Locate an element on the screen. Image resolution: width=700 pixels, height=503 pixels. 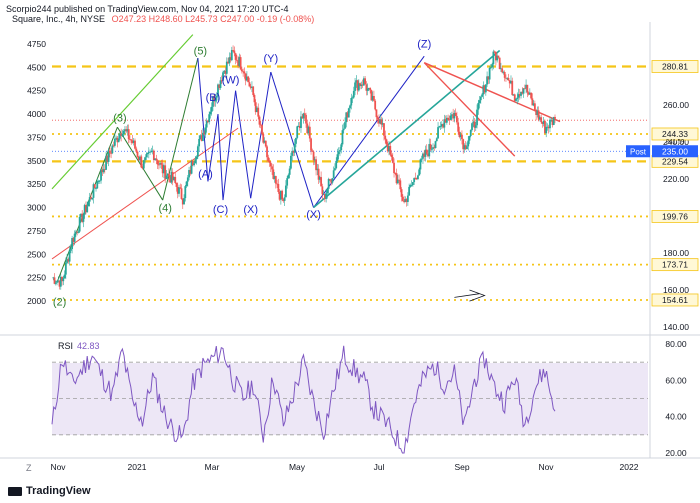
left-axis-tick-label: 3250 is located at coordinates (36, 184).